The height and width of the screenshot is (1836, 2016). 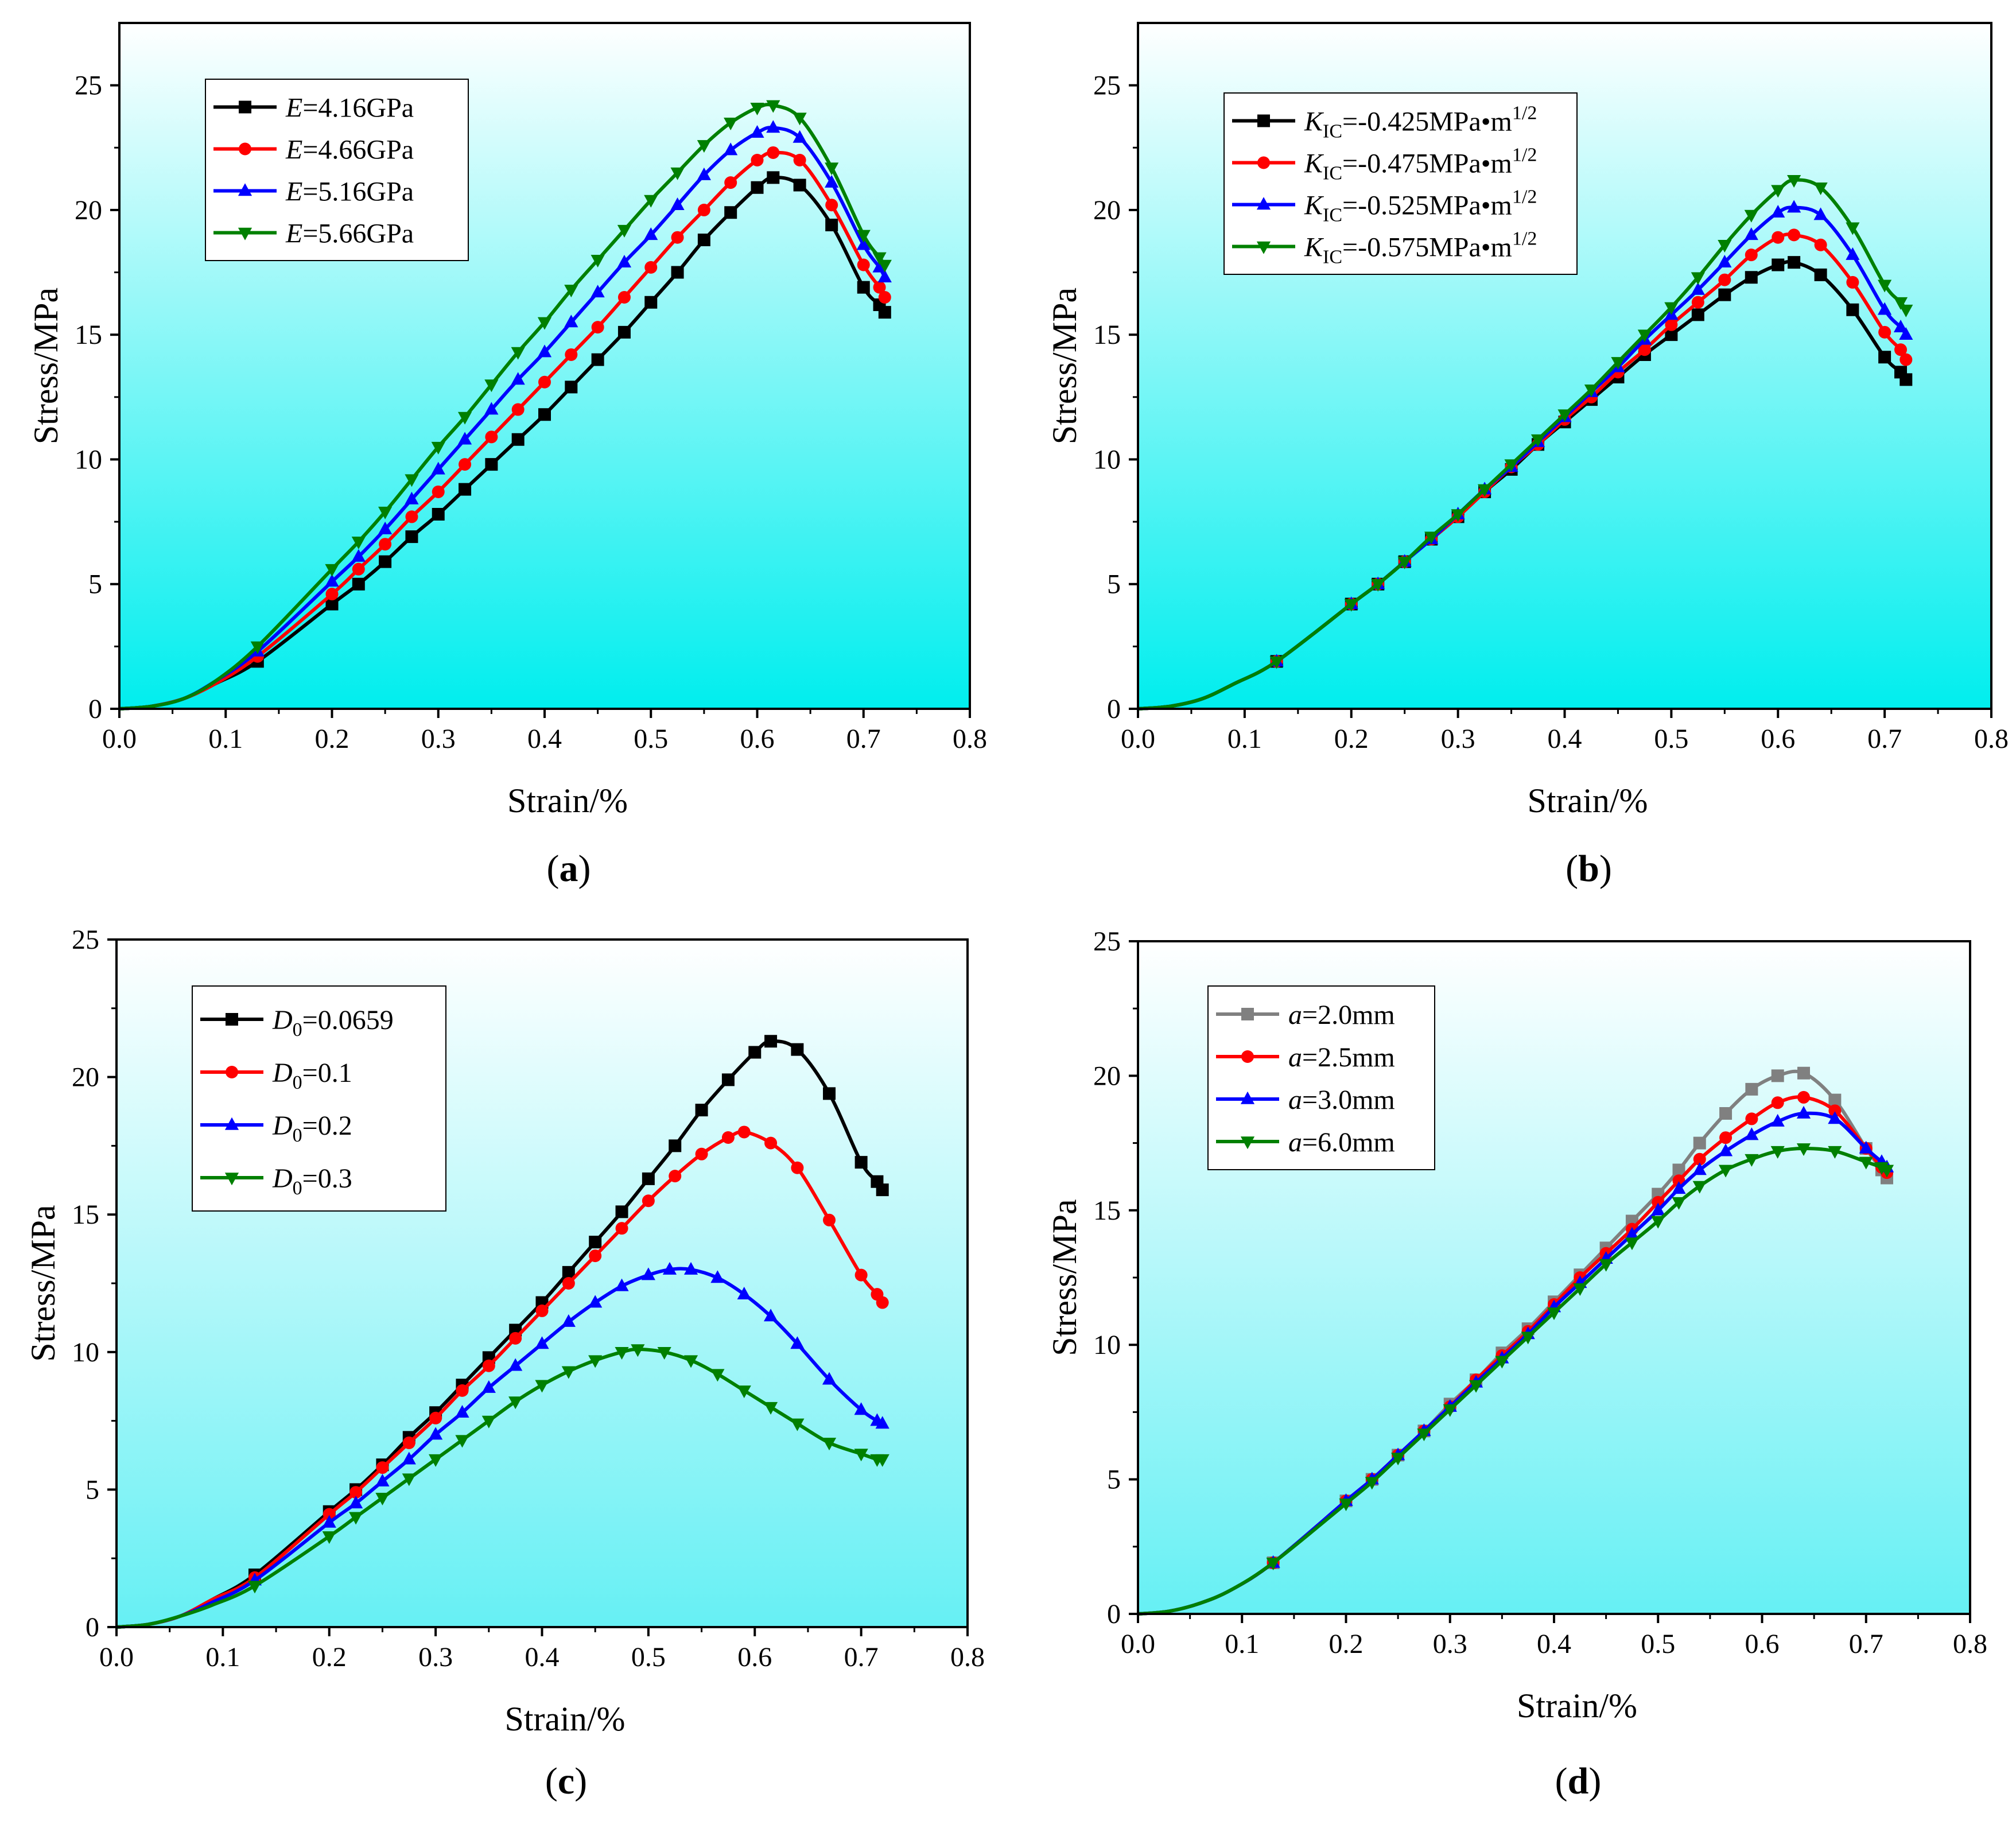 What do you see at coordinates (1384, 248) in the screenshot?
I see `legend-item-4: KIC=-0.575MPa•m1/2` at bounding box center [1384, 248].